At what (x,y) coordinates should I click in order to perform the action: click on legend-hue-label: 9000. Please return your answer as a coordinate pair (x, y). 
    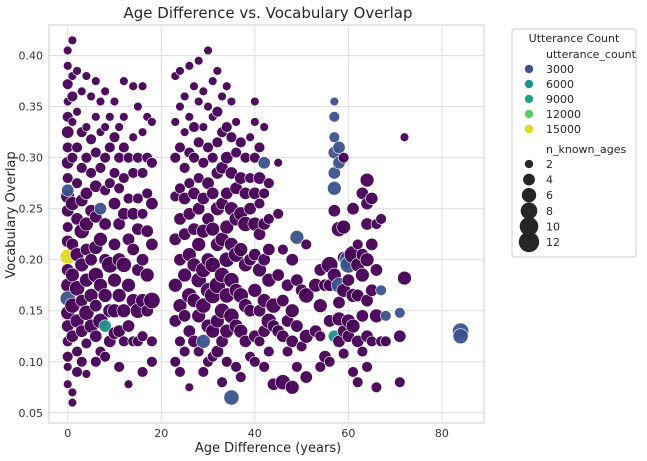
    Looking at the image, I should click on (560, 99).